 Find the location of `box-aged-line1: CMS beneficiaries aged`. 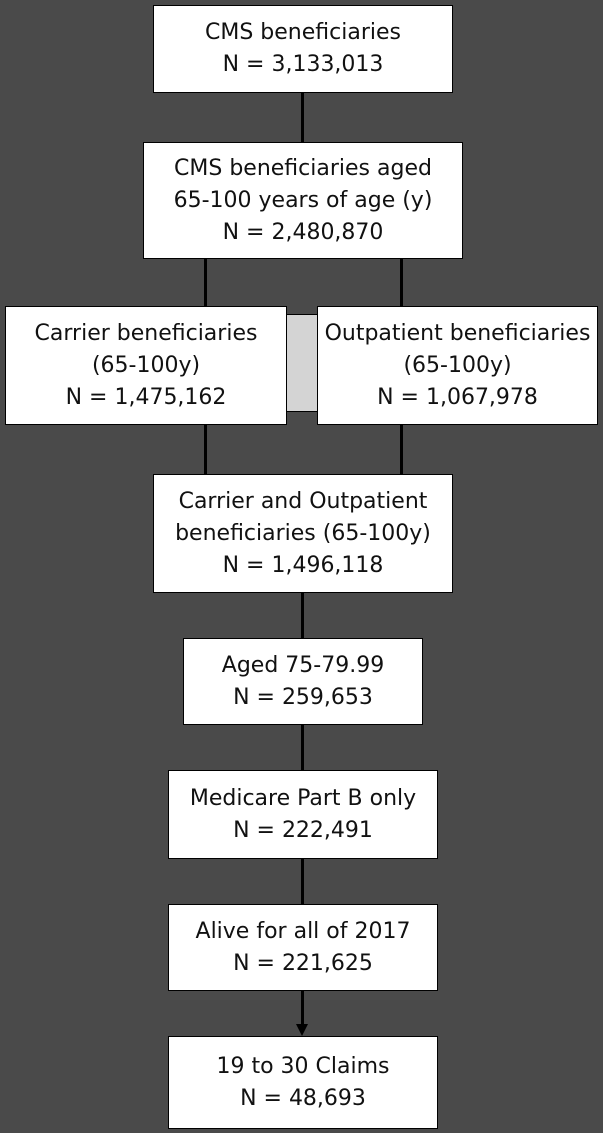

box-aged-line1: CMS beneficiaries aged is located at coordinates (303, 168).